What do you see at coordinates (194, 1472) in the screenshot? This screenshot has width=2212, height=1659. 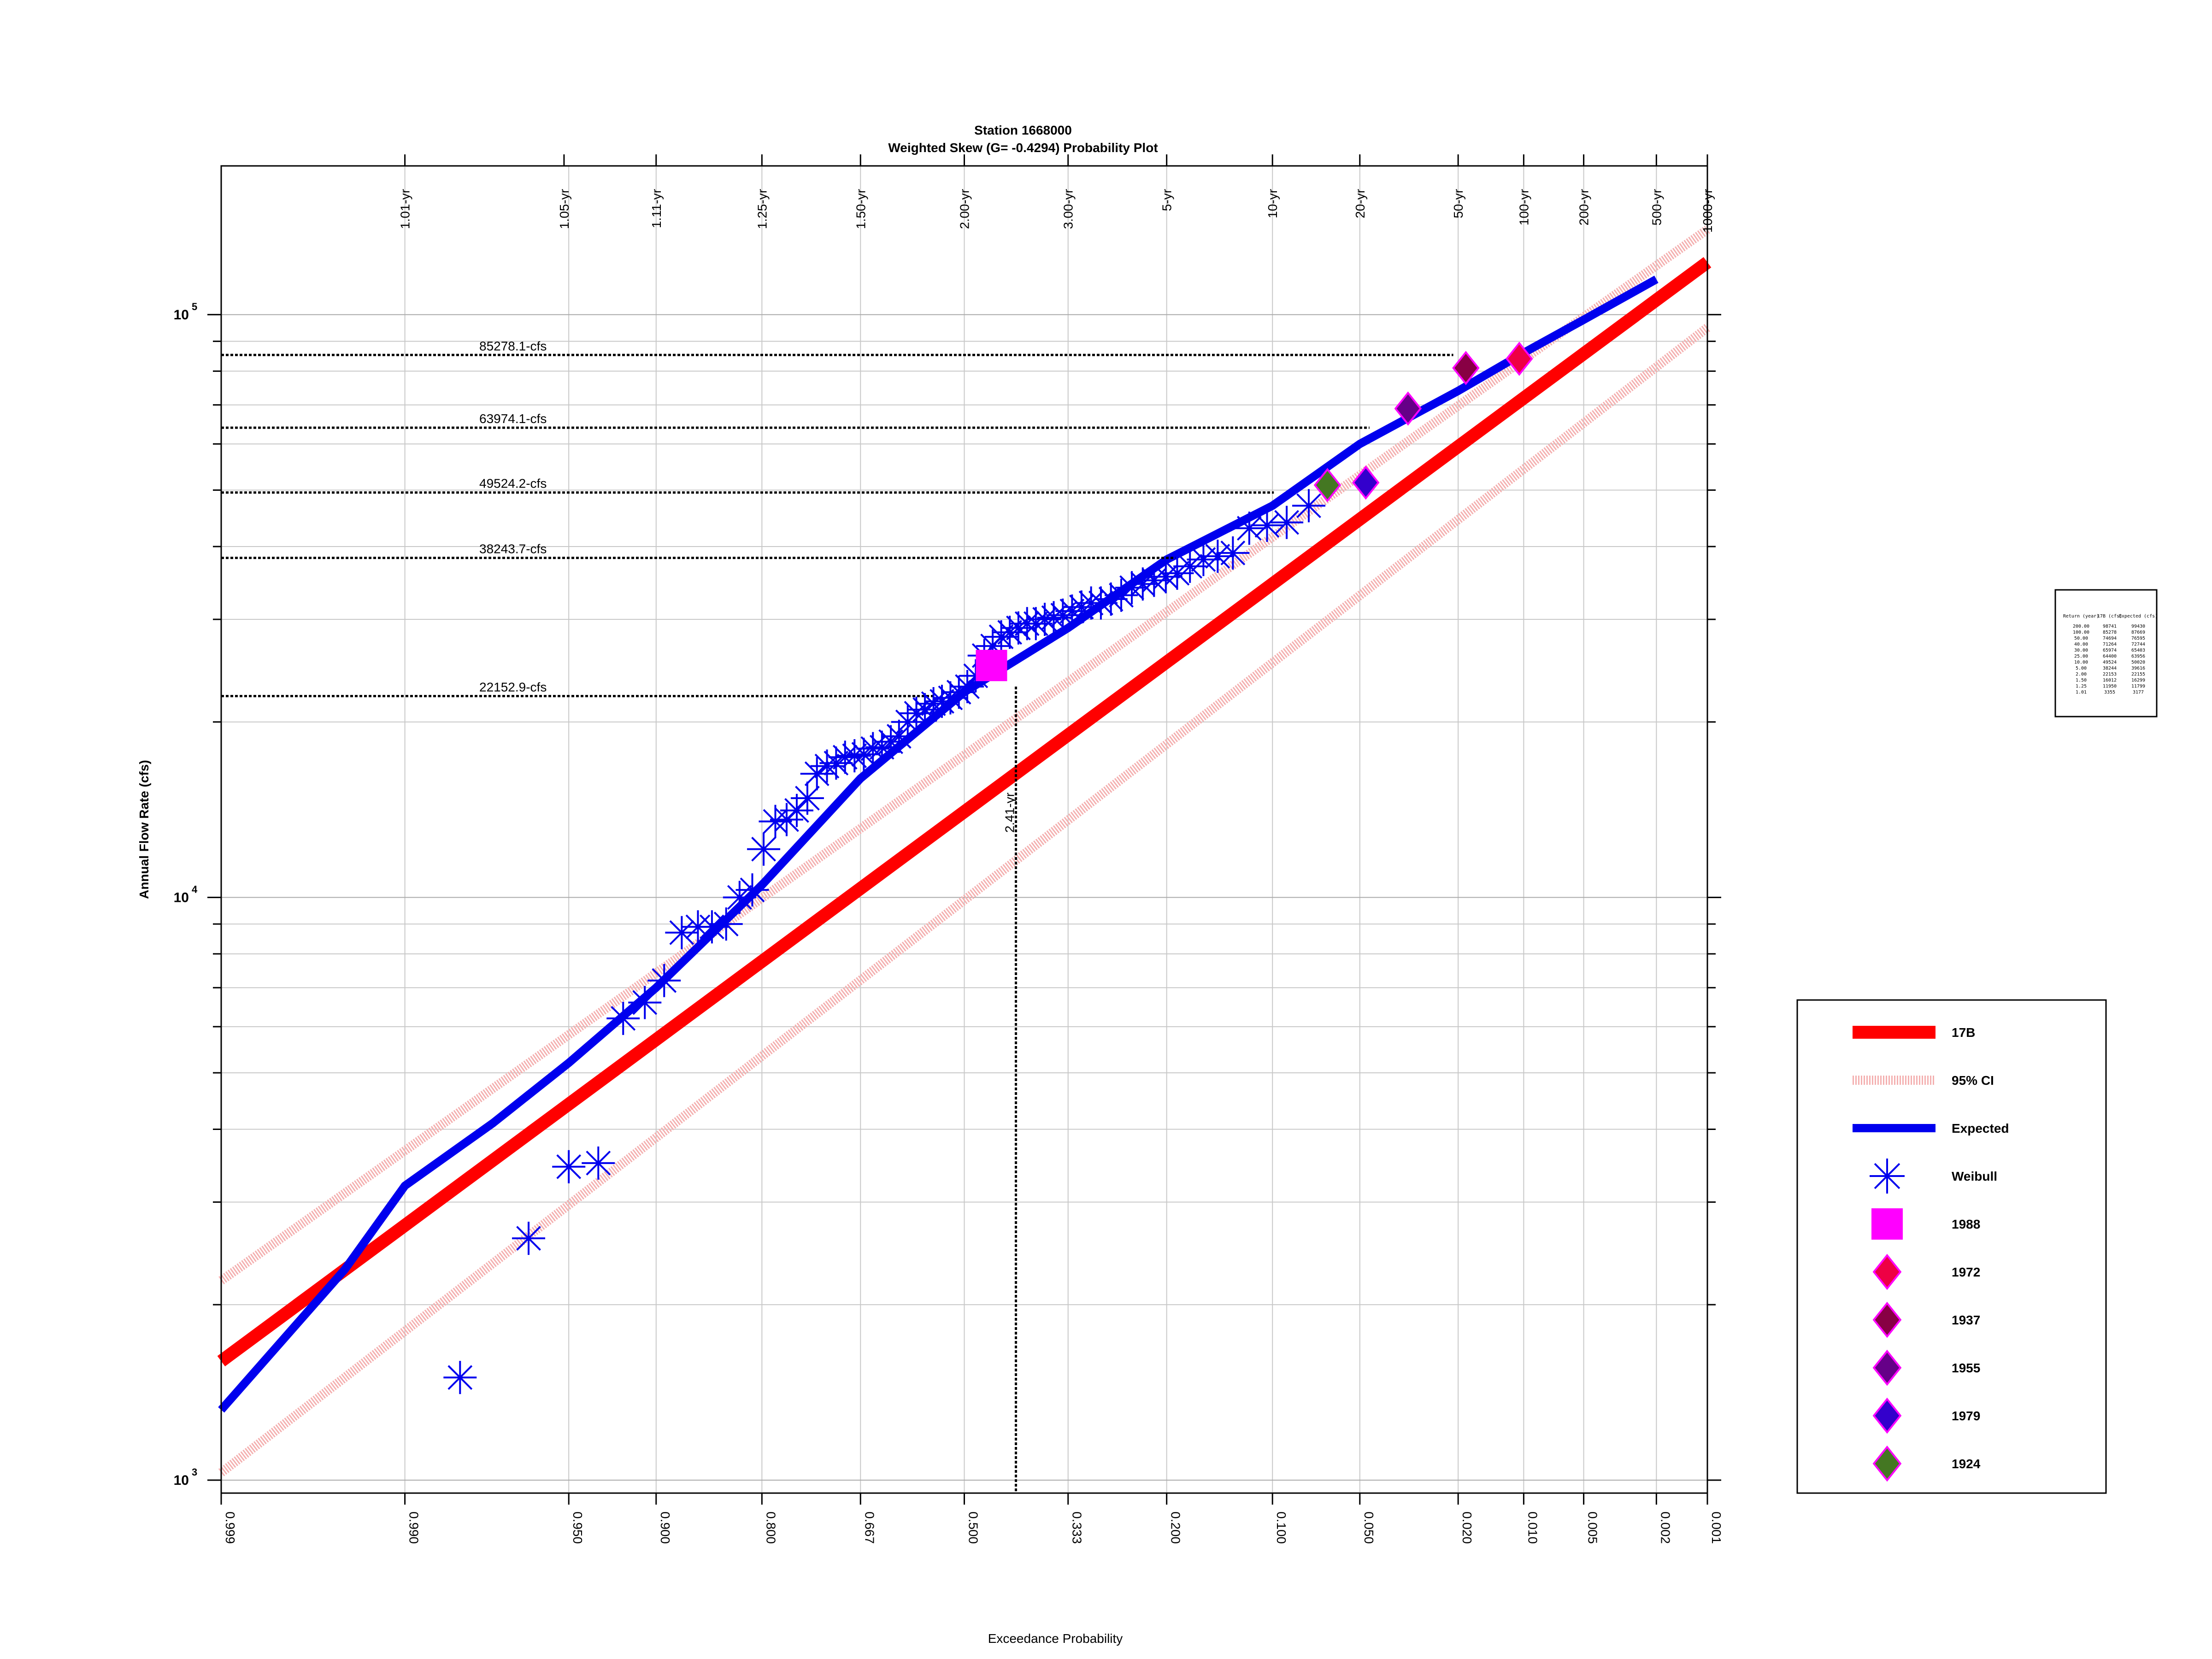 I see `y-tick-exponent: 3` at bounding box center [194, 1472].